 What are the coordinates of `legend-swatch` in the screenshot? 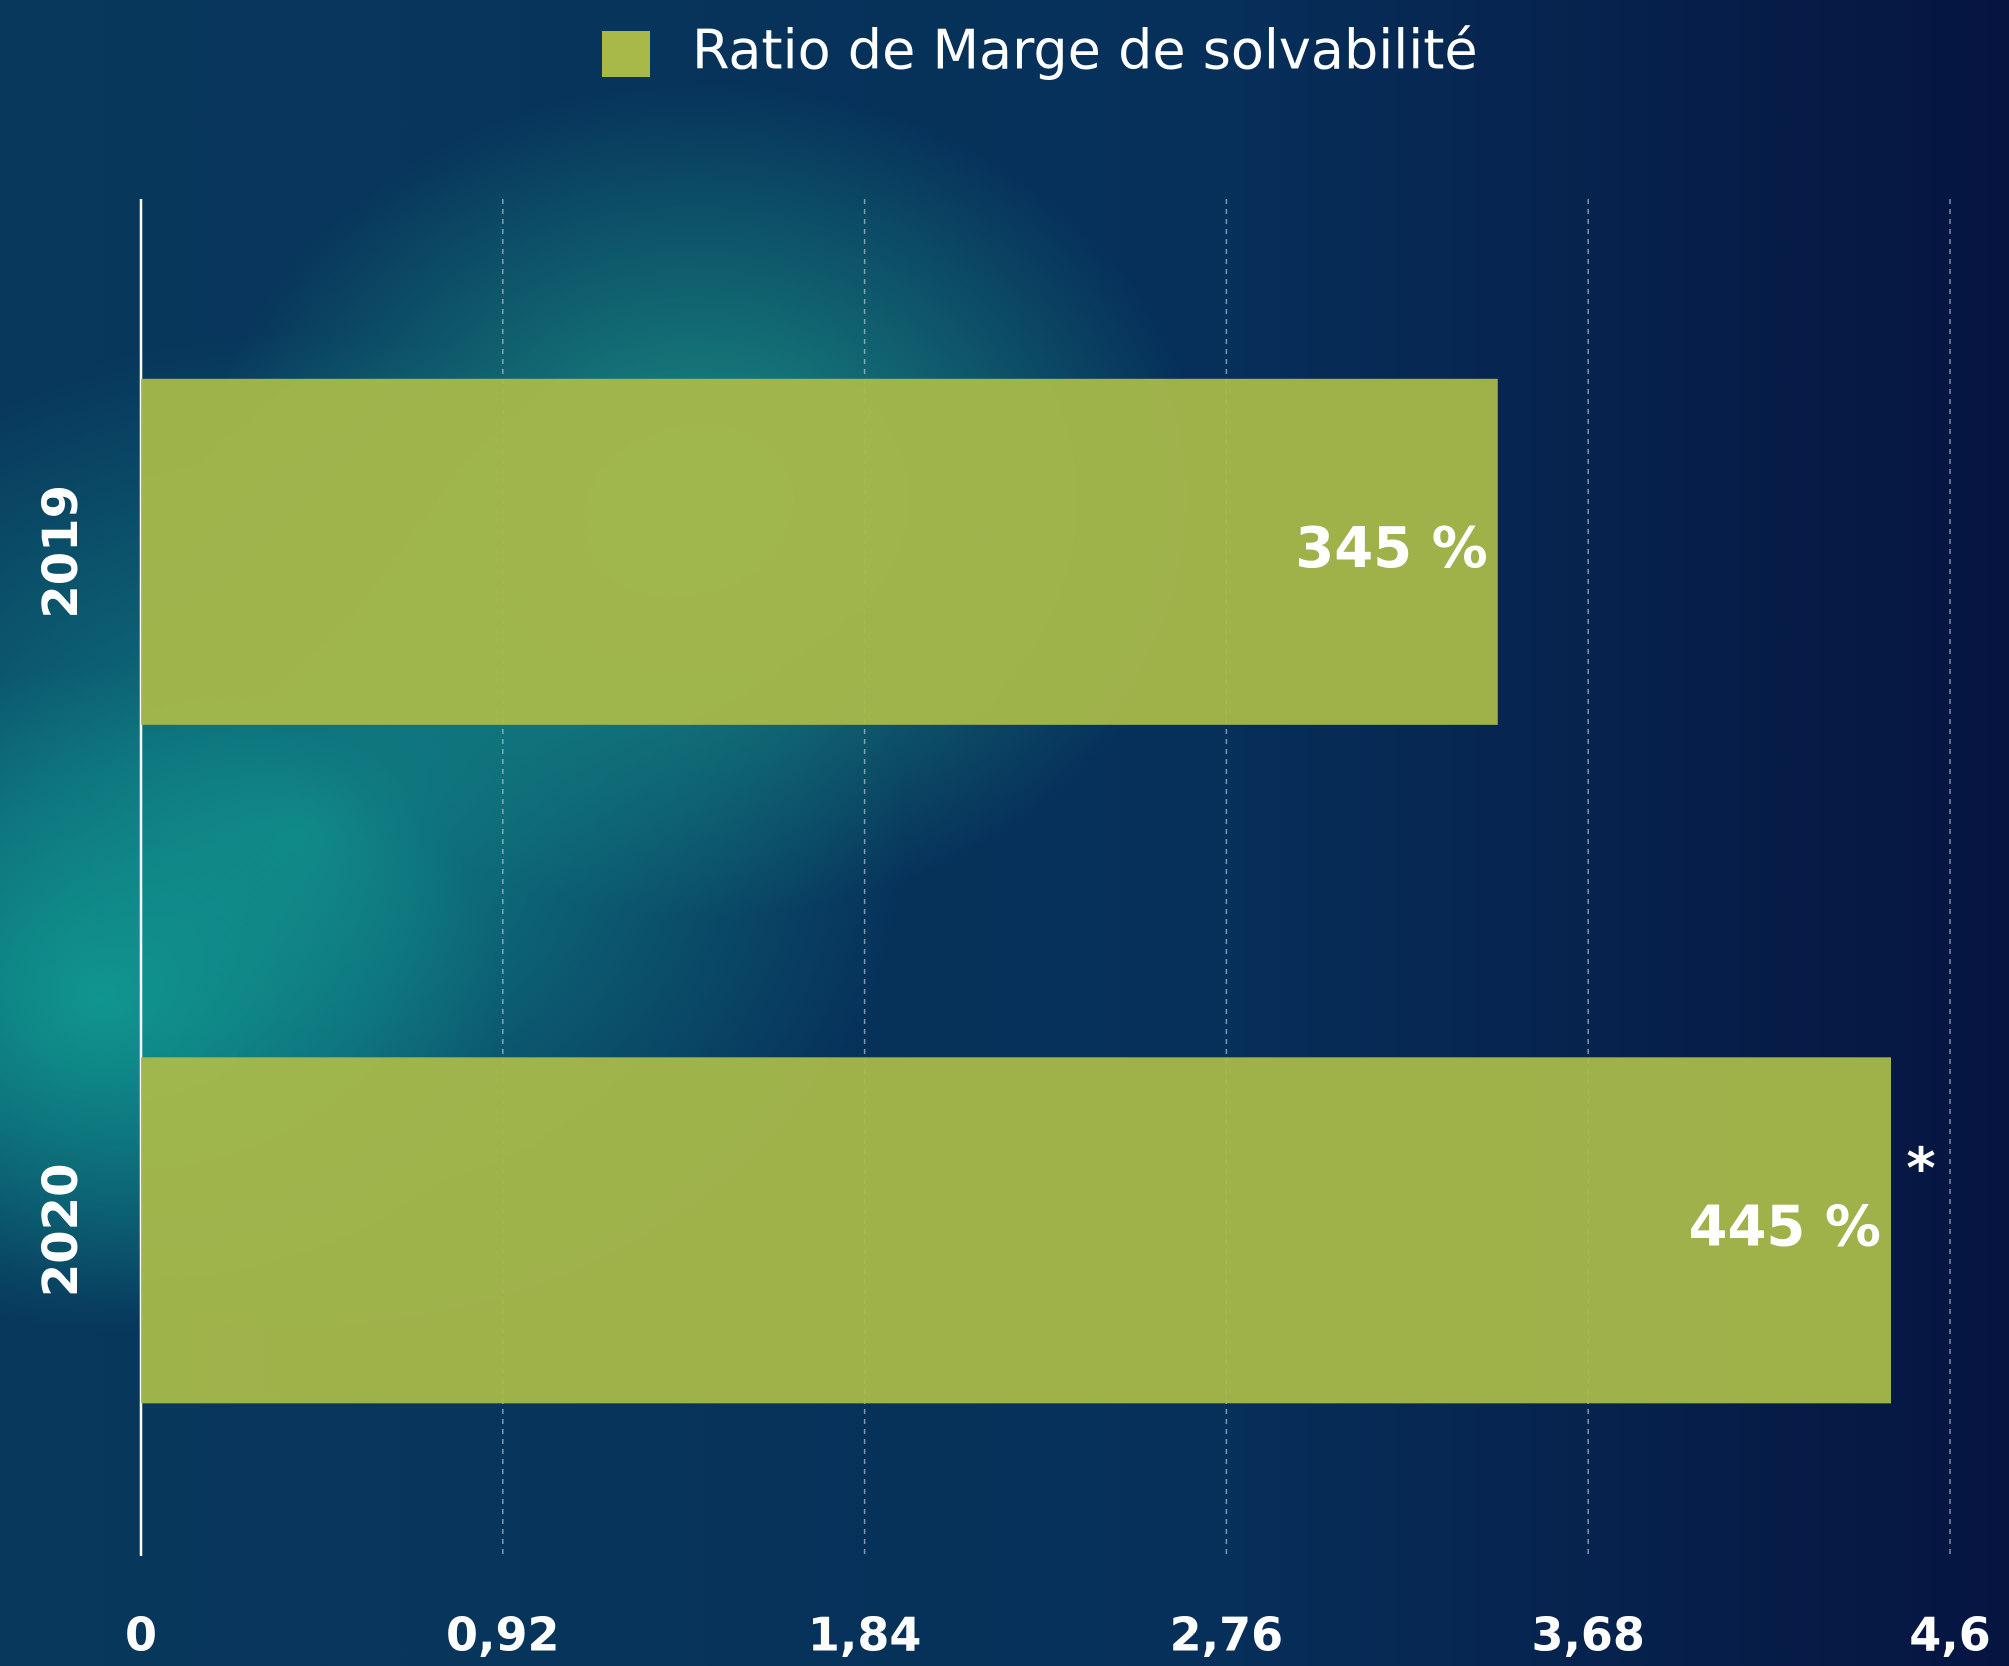 It's located at (626, 54).